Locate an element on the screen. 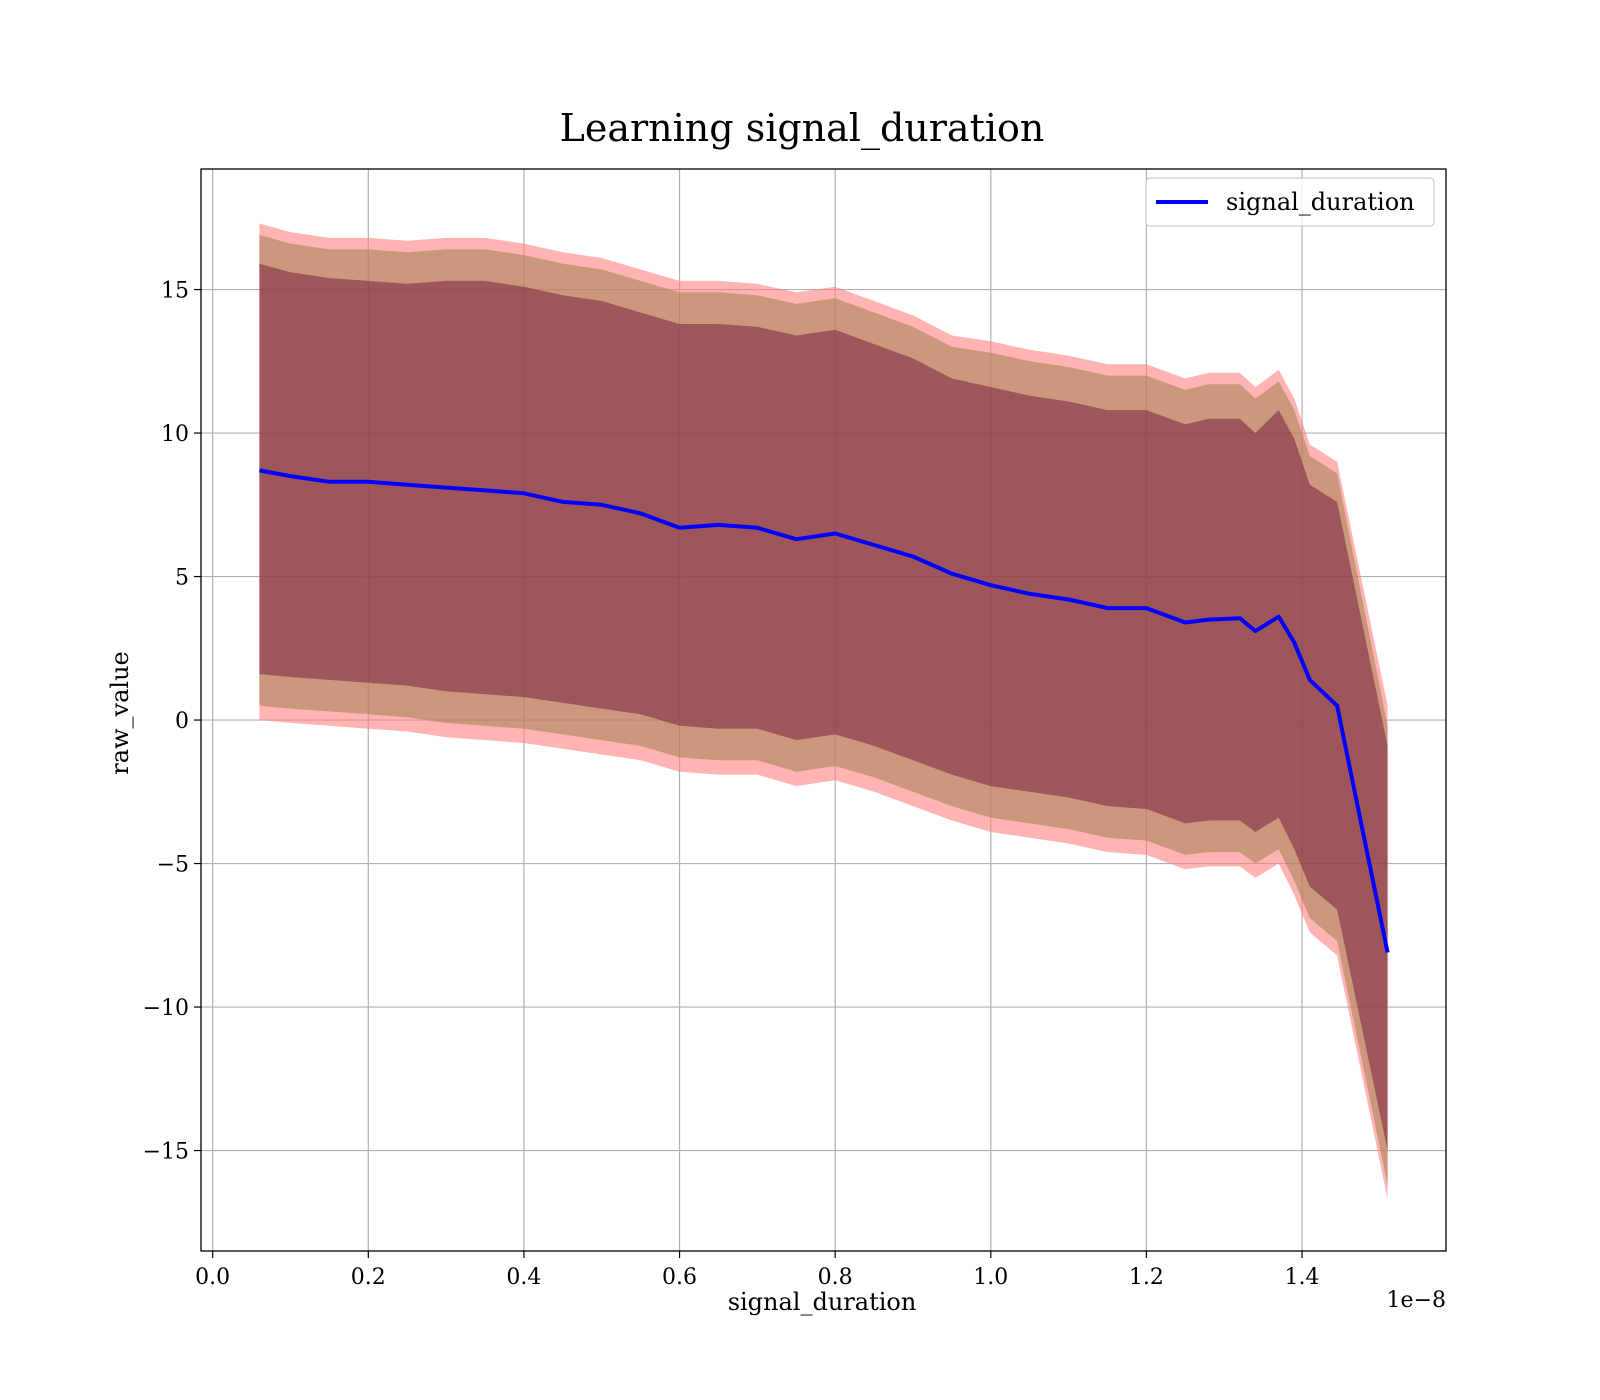  x-tick-label: 0.0 is located at coordinates (212, 1277).